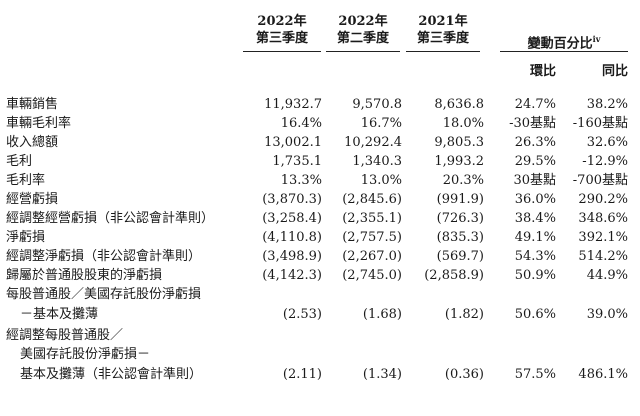 The image size is (640, 416). What do you see at coordinates (19, 161) in the screenshot?
I see `row-label: 毛利` at bounding box center [19, 161].